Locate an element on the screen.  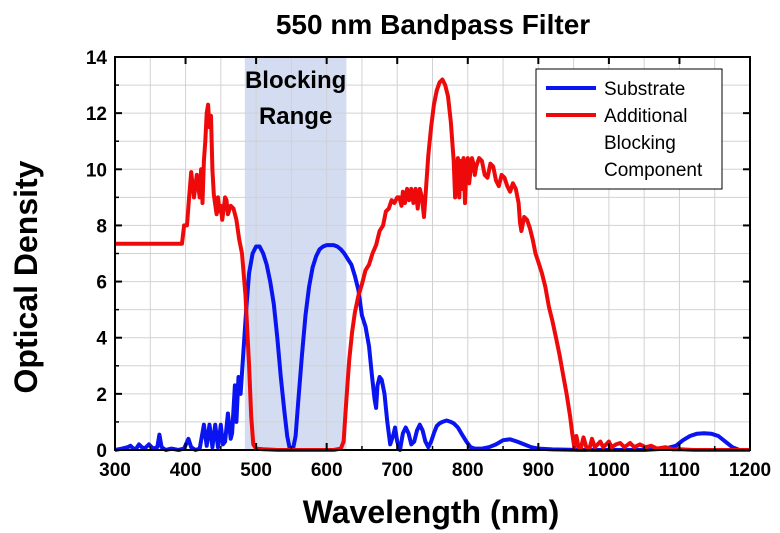
x-axis-label: Wavelength (nm) is located at coordinates (431, 512).